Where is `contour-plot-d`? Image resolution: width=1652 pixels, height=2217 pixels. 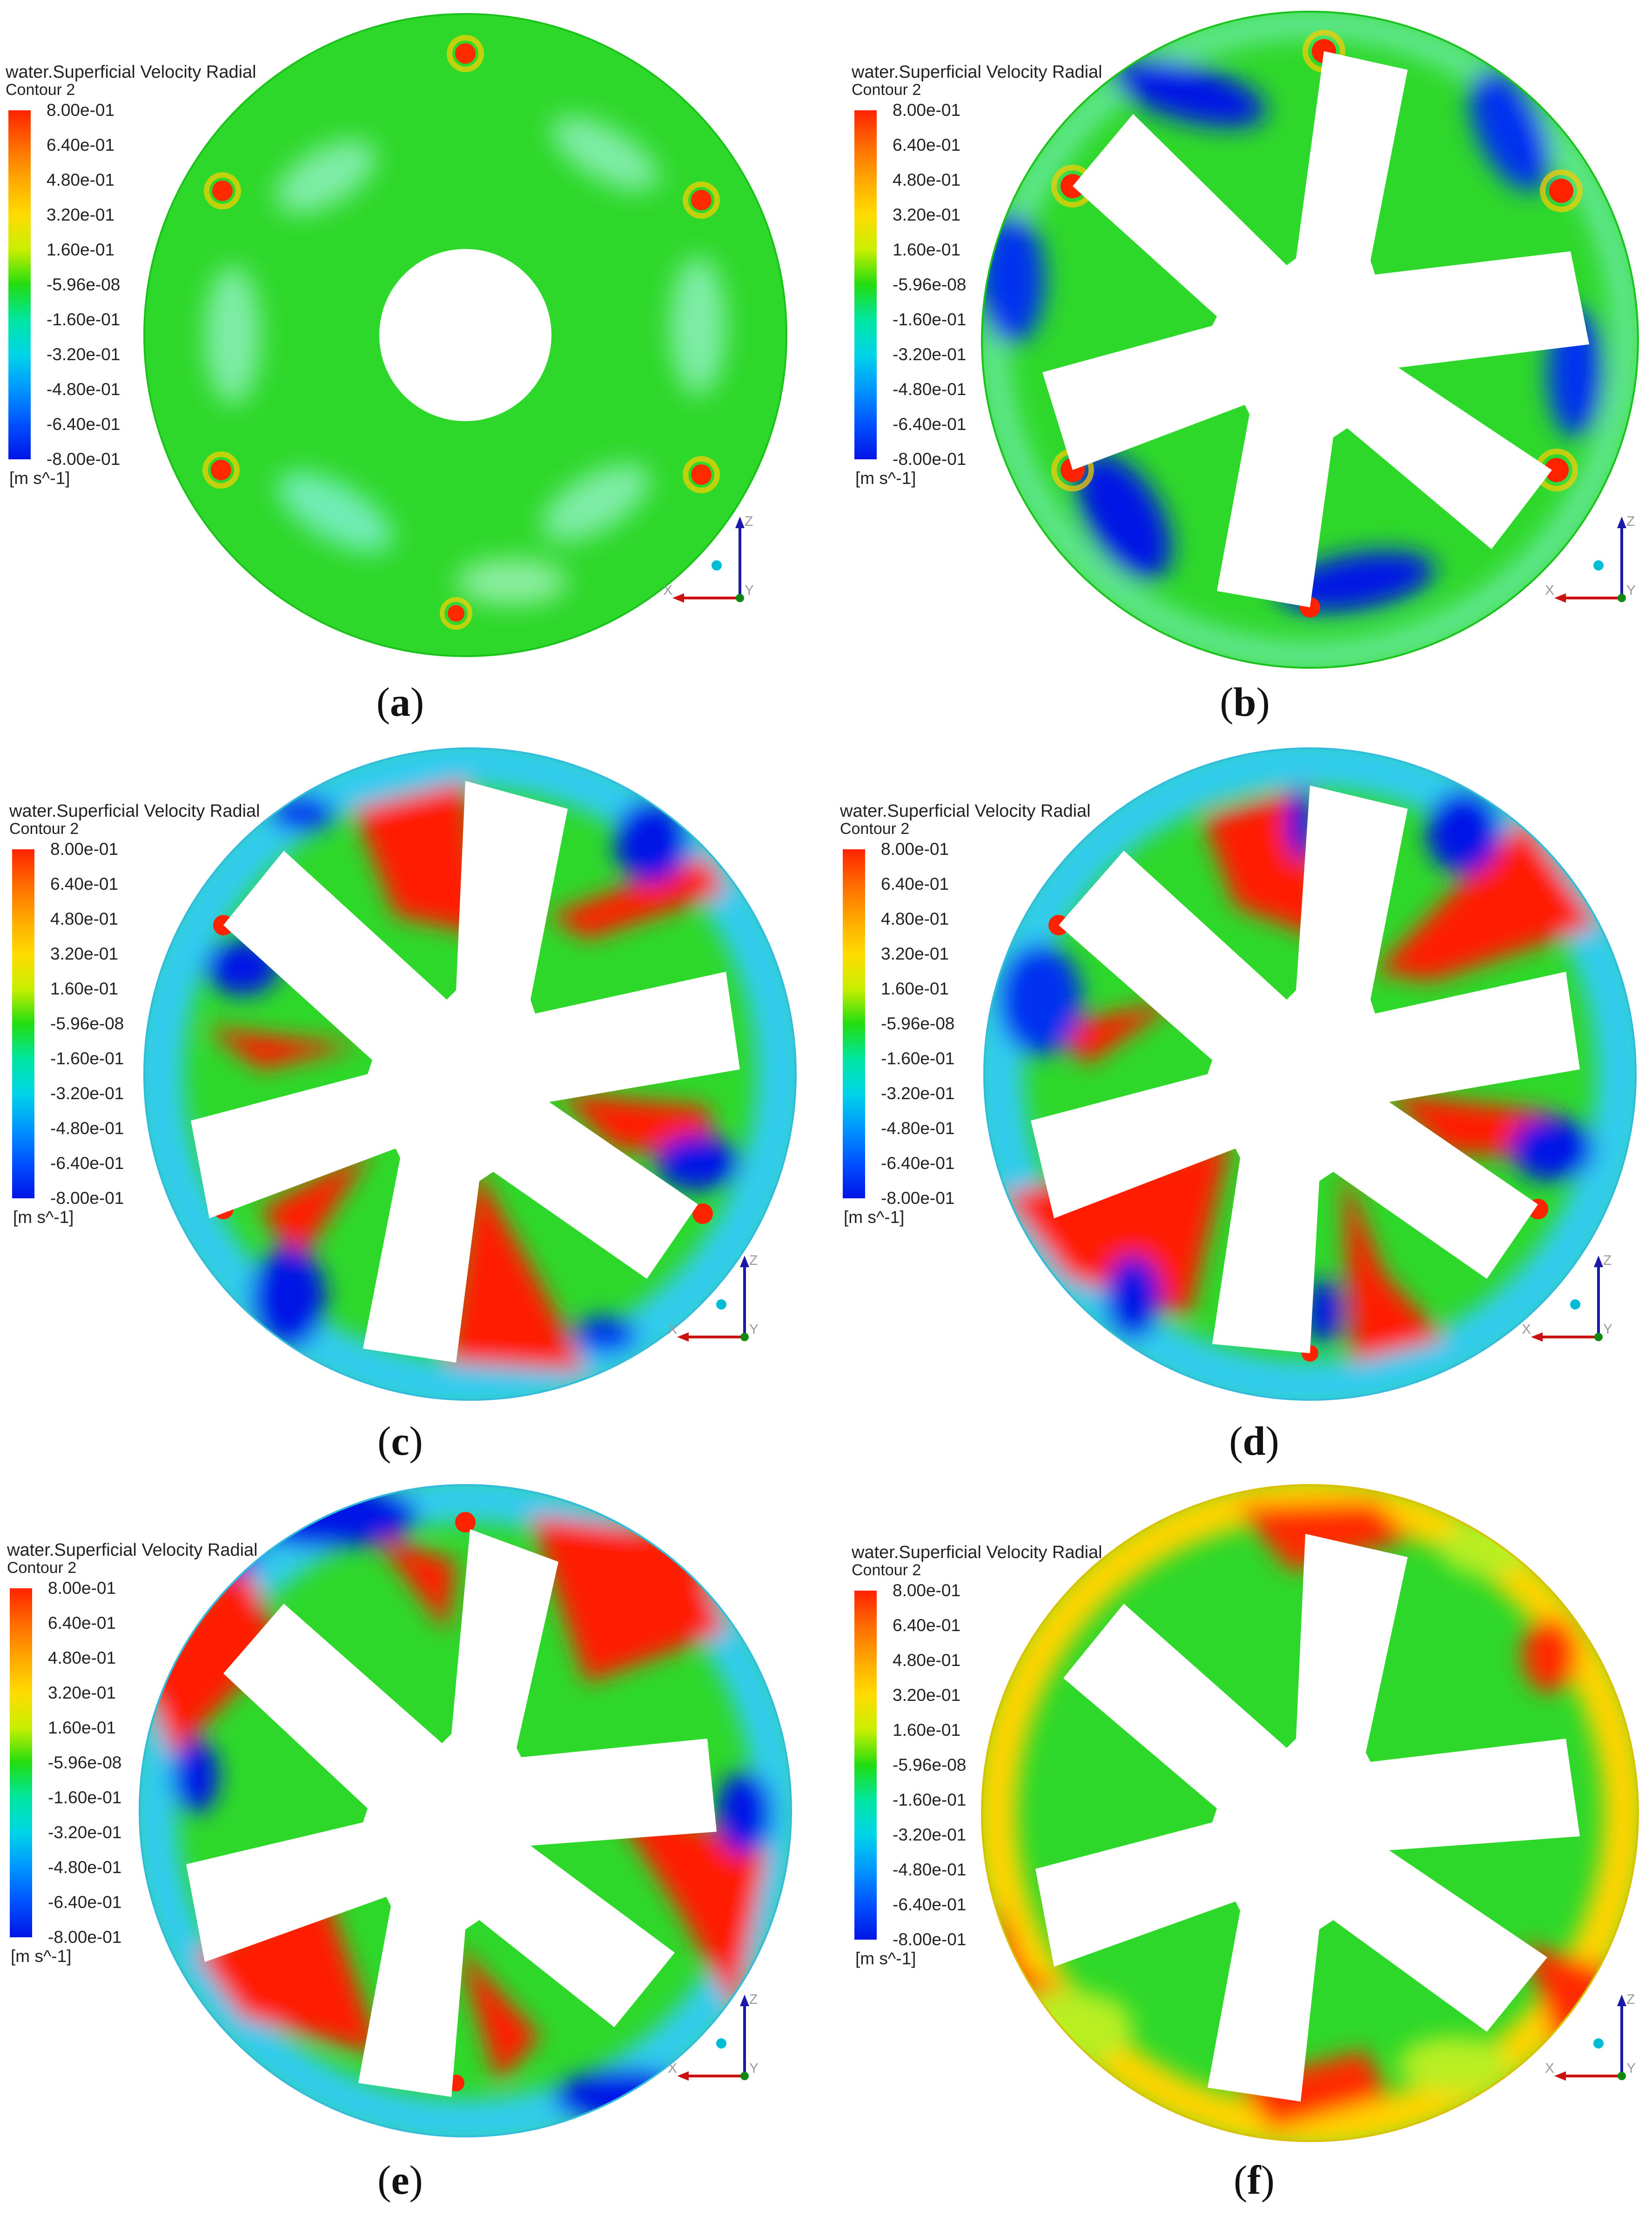 contour-plot-d is located at coordinates (1310, 1074).